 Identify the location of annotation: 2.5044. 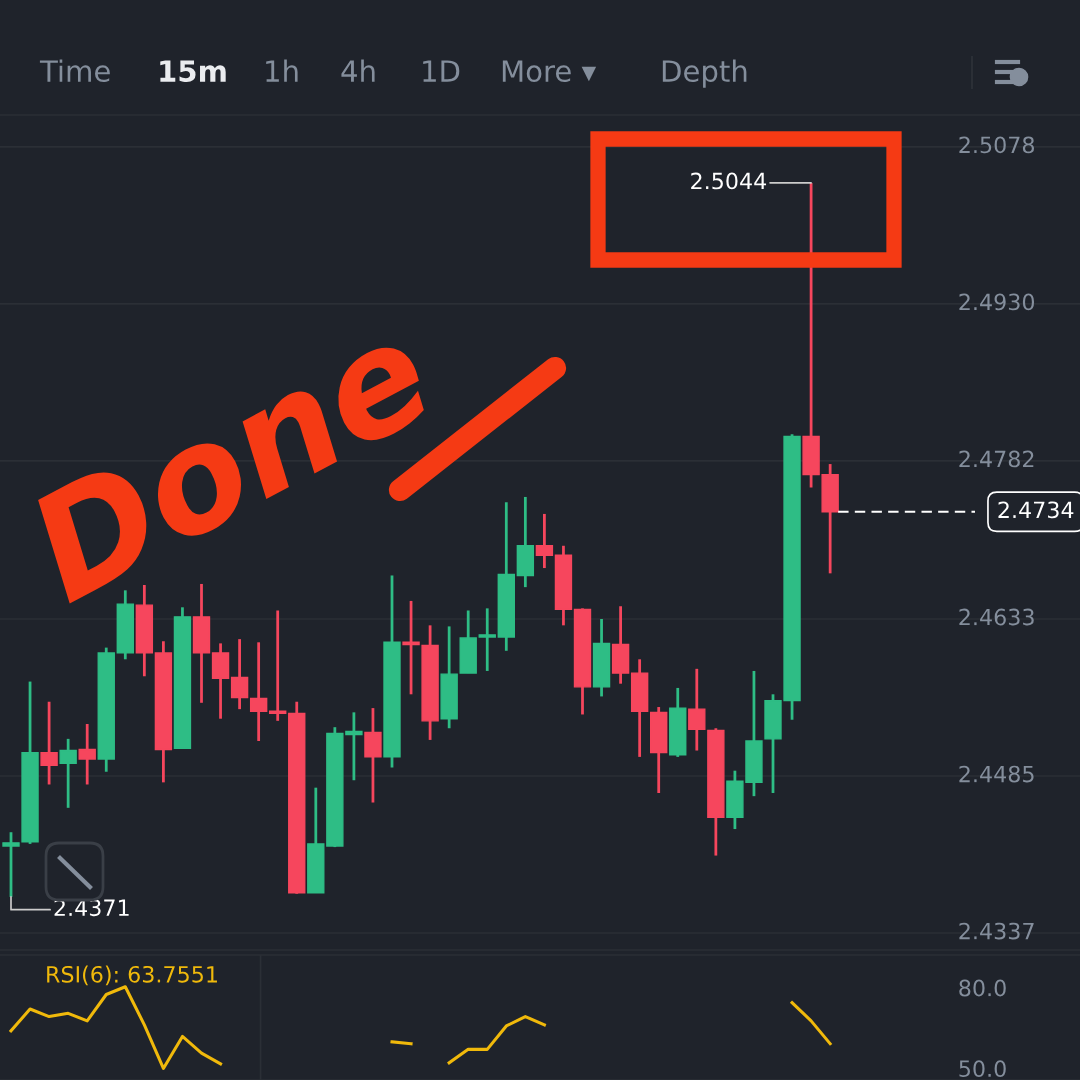
(729, 181).